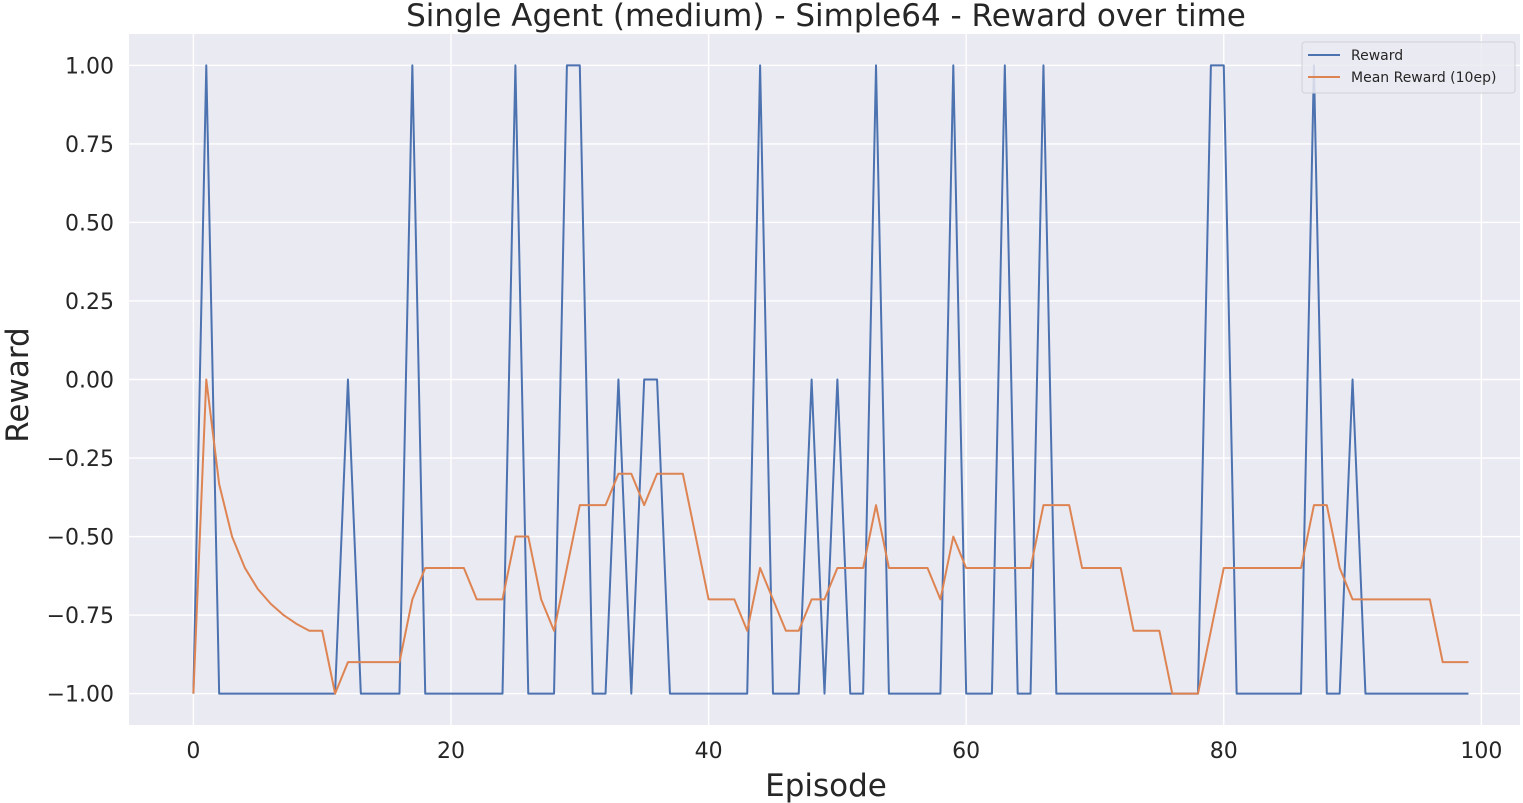  I want to click on x-tick-label: 20, so click(451, 751).